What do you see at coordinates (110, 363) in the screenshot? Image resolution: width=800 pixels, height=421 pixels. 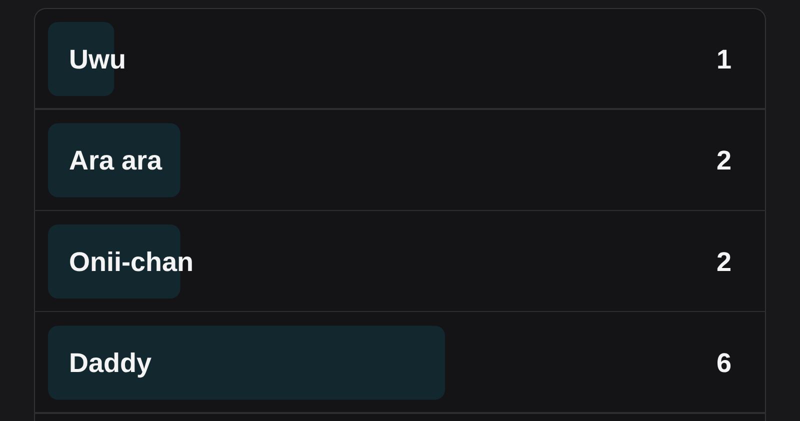 I see `y-tick-label: Daddy` at bounding box center [110, 363].